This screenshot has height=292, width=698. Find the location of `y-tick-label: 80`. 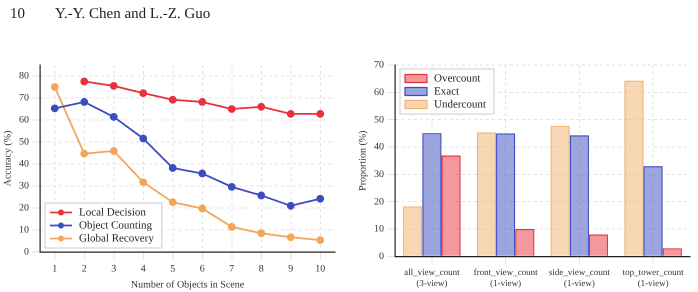

y-tick-label: 80 is located at coordinates (24, 76).